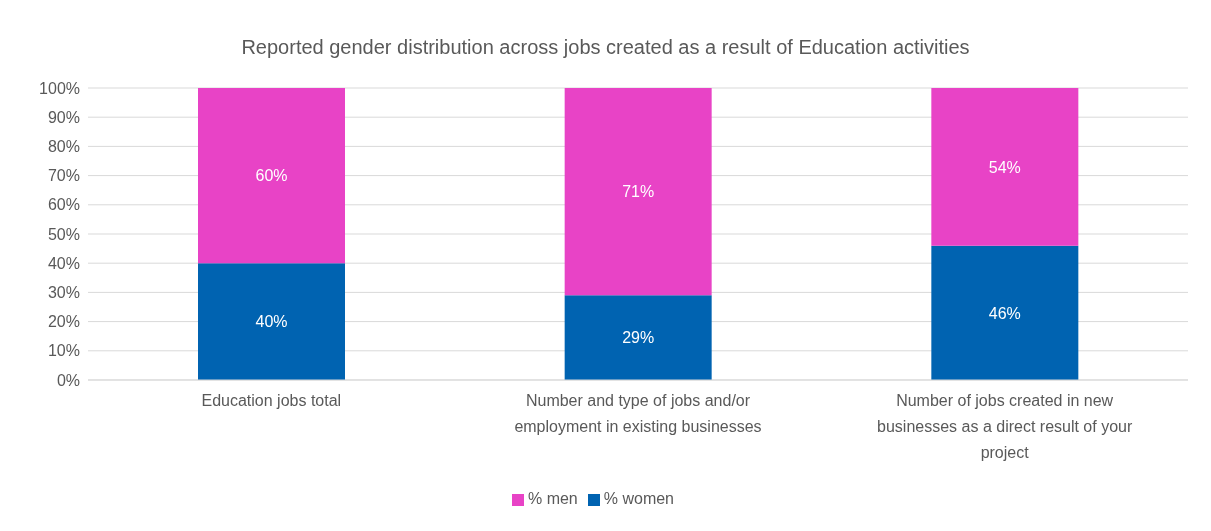 The width and height of the screenshot is (1211, 531). Describe the element at coordinates (68, 380) in the screenshot. I see `y-tick-label: 0%` at that location.